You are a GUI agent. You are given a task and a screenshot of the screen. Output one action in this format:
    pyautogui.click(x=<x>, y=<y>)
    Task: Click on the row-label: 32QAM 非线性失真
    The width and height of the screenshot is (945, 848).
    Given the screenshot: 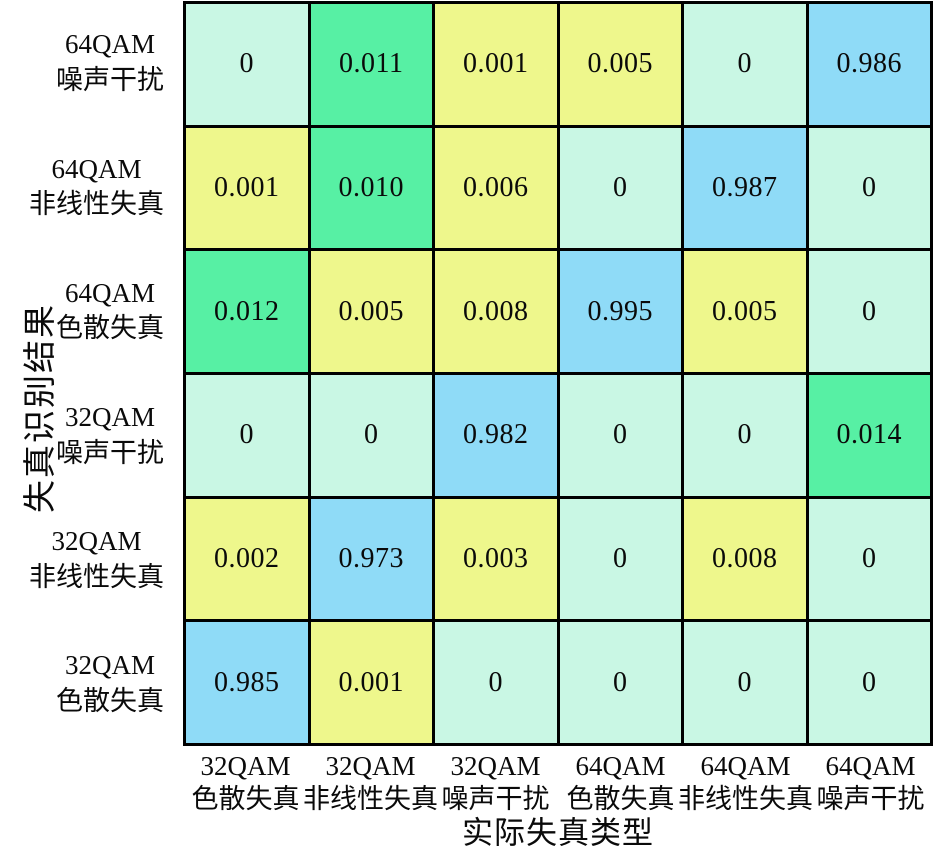 What is the action you would take?
    pyautogui.click(x=88, y=560)
    